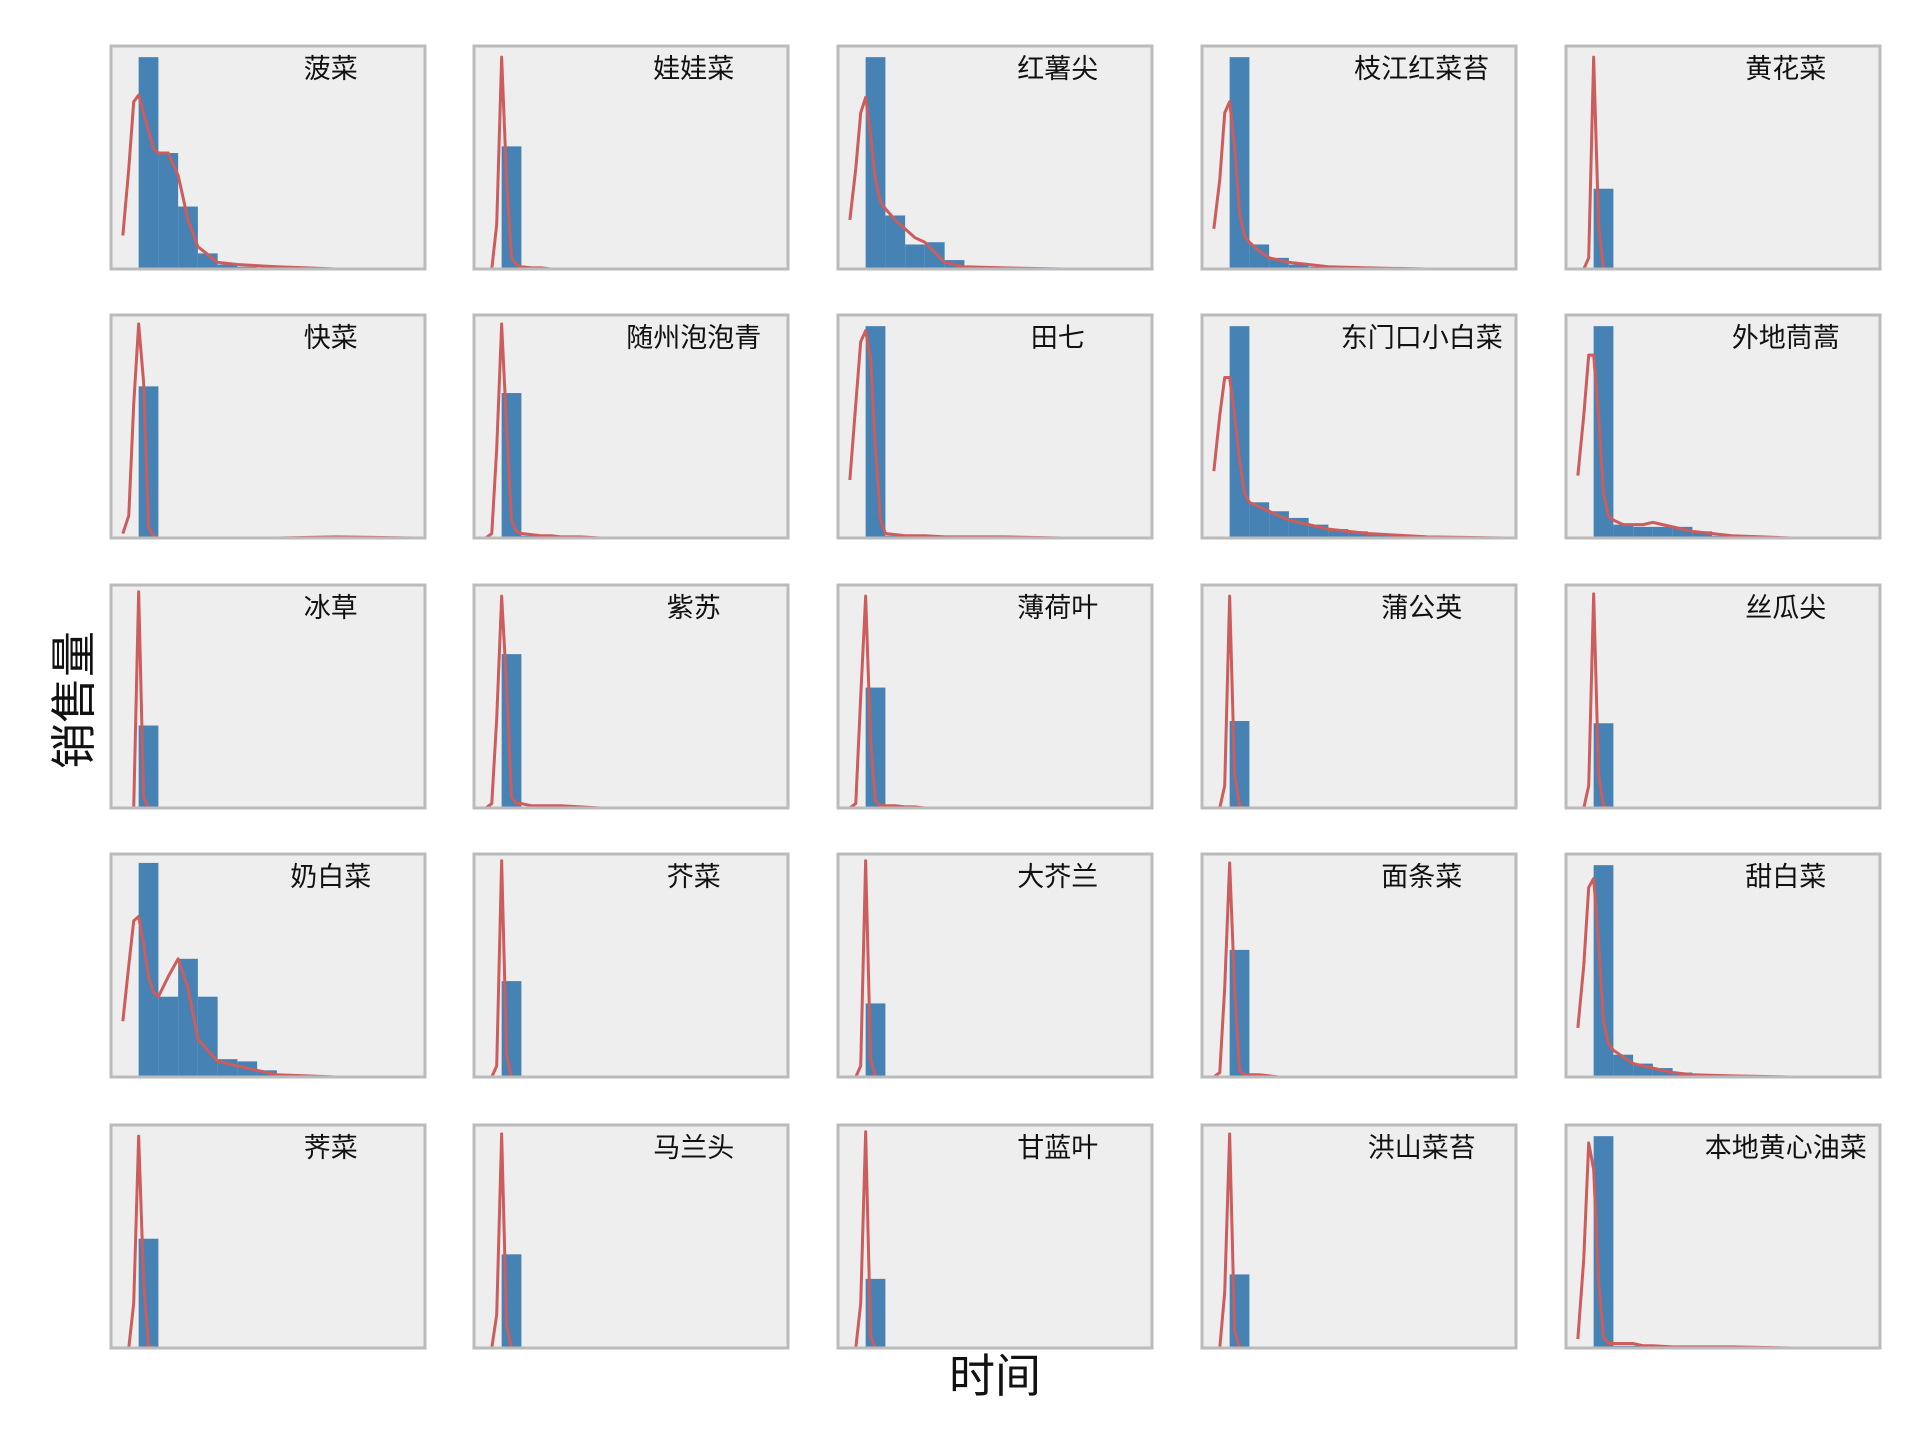 This screenshot has height=1440, width=1920. I want to click on subplot: 甘蓝叶, so click(995, 1236).